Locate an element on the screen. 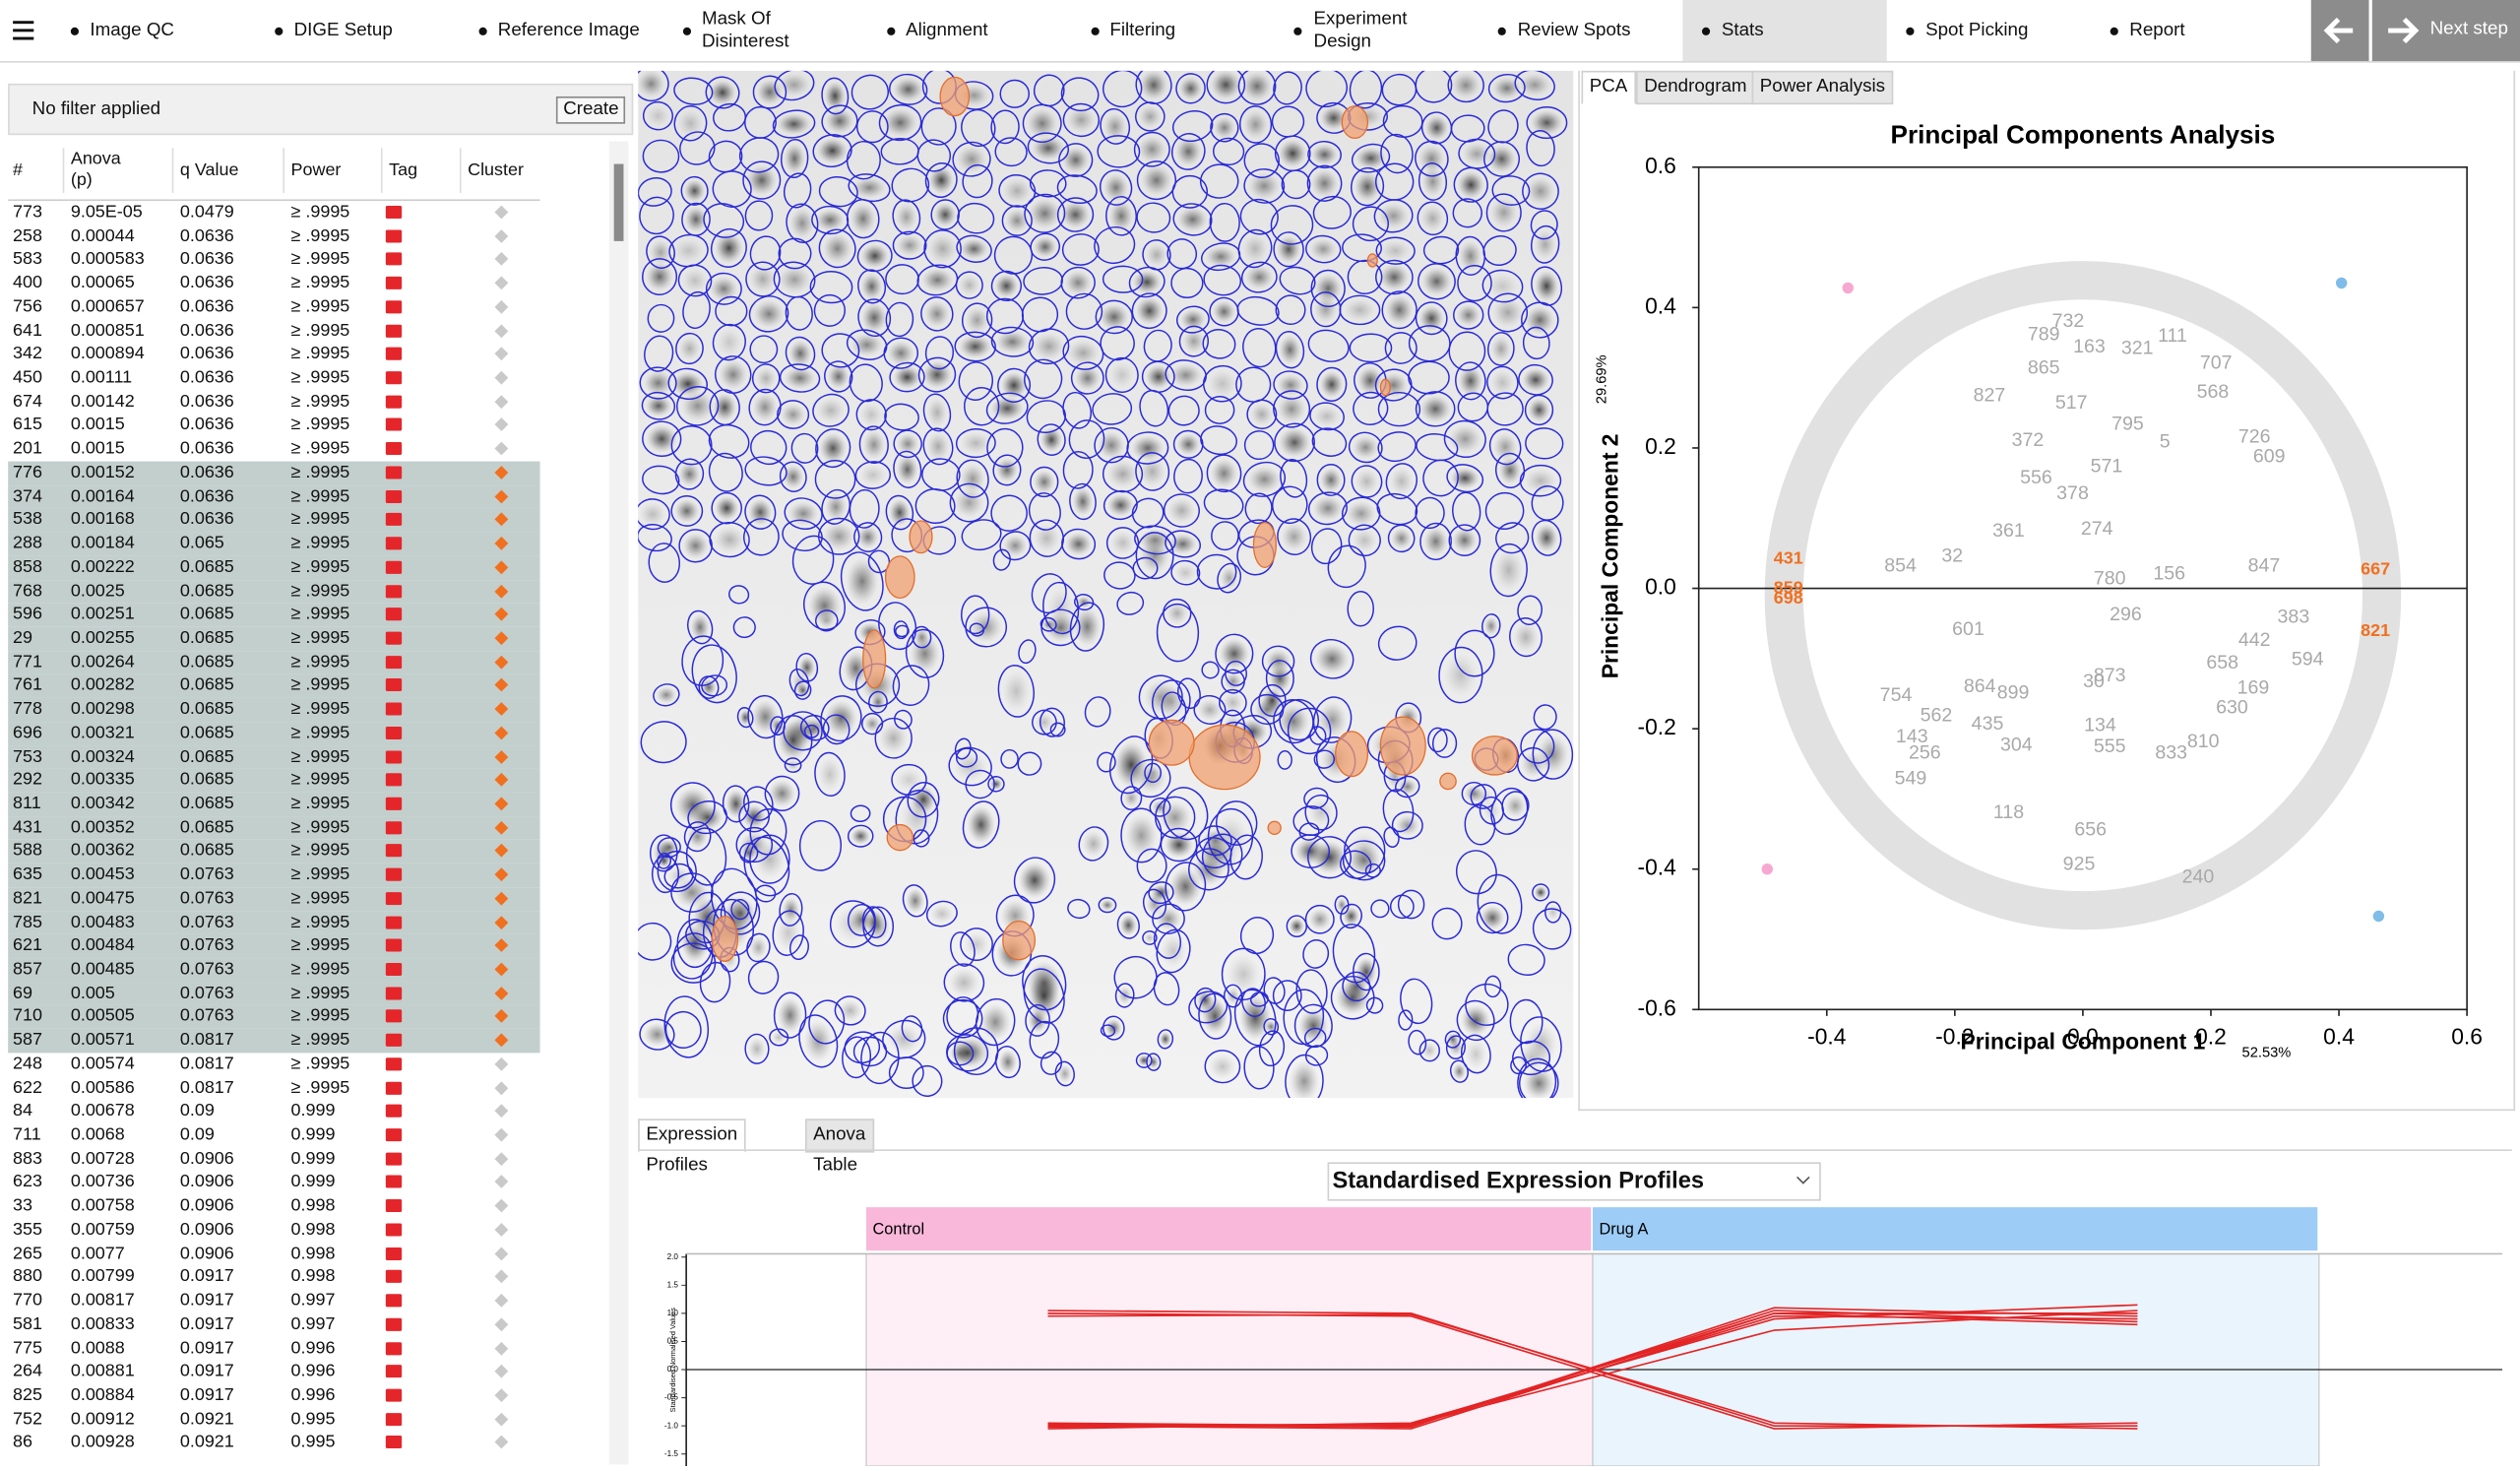 Image resolution: width=2520 pixels, height=1471 pixels. table-row: 288 0.00184 0.065 ≥ .9995 is located at coordinates (274, 544).